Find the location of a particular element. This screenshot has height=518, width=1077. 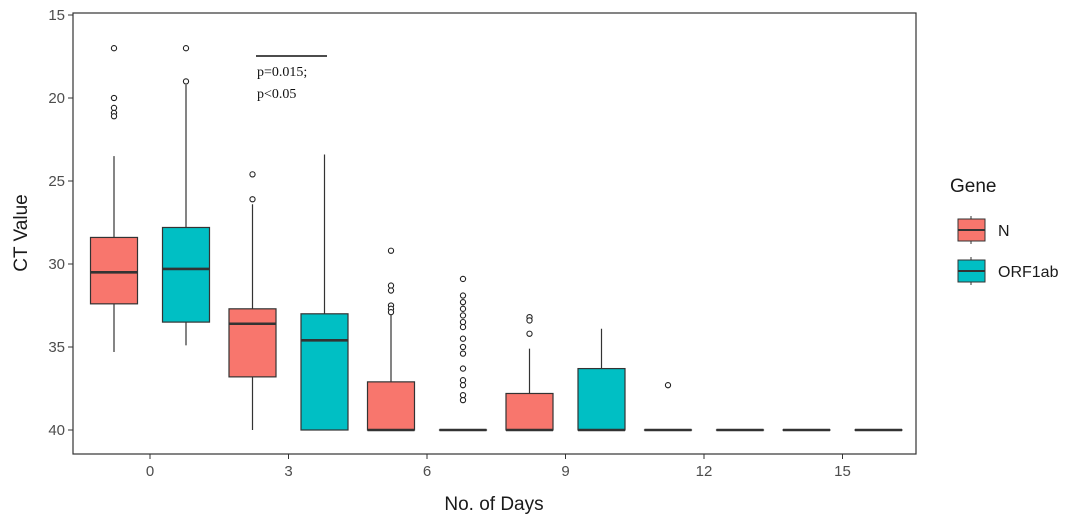

x-tick-label: 12 is located at coordinates (704, 471).